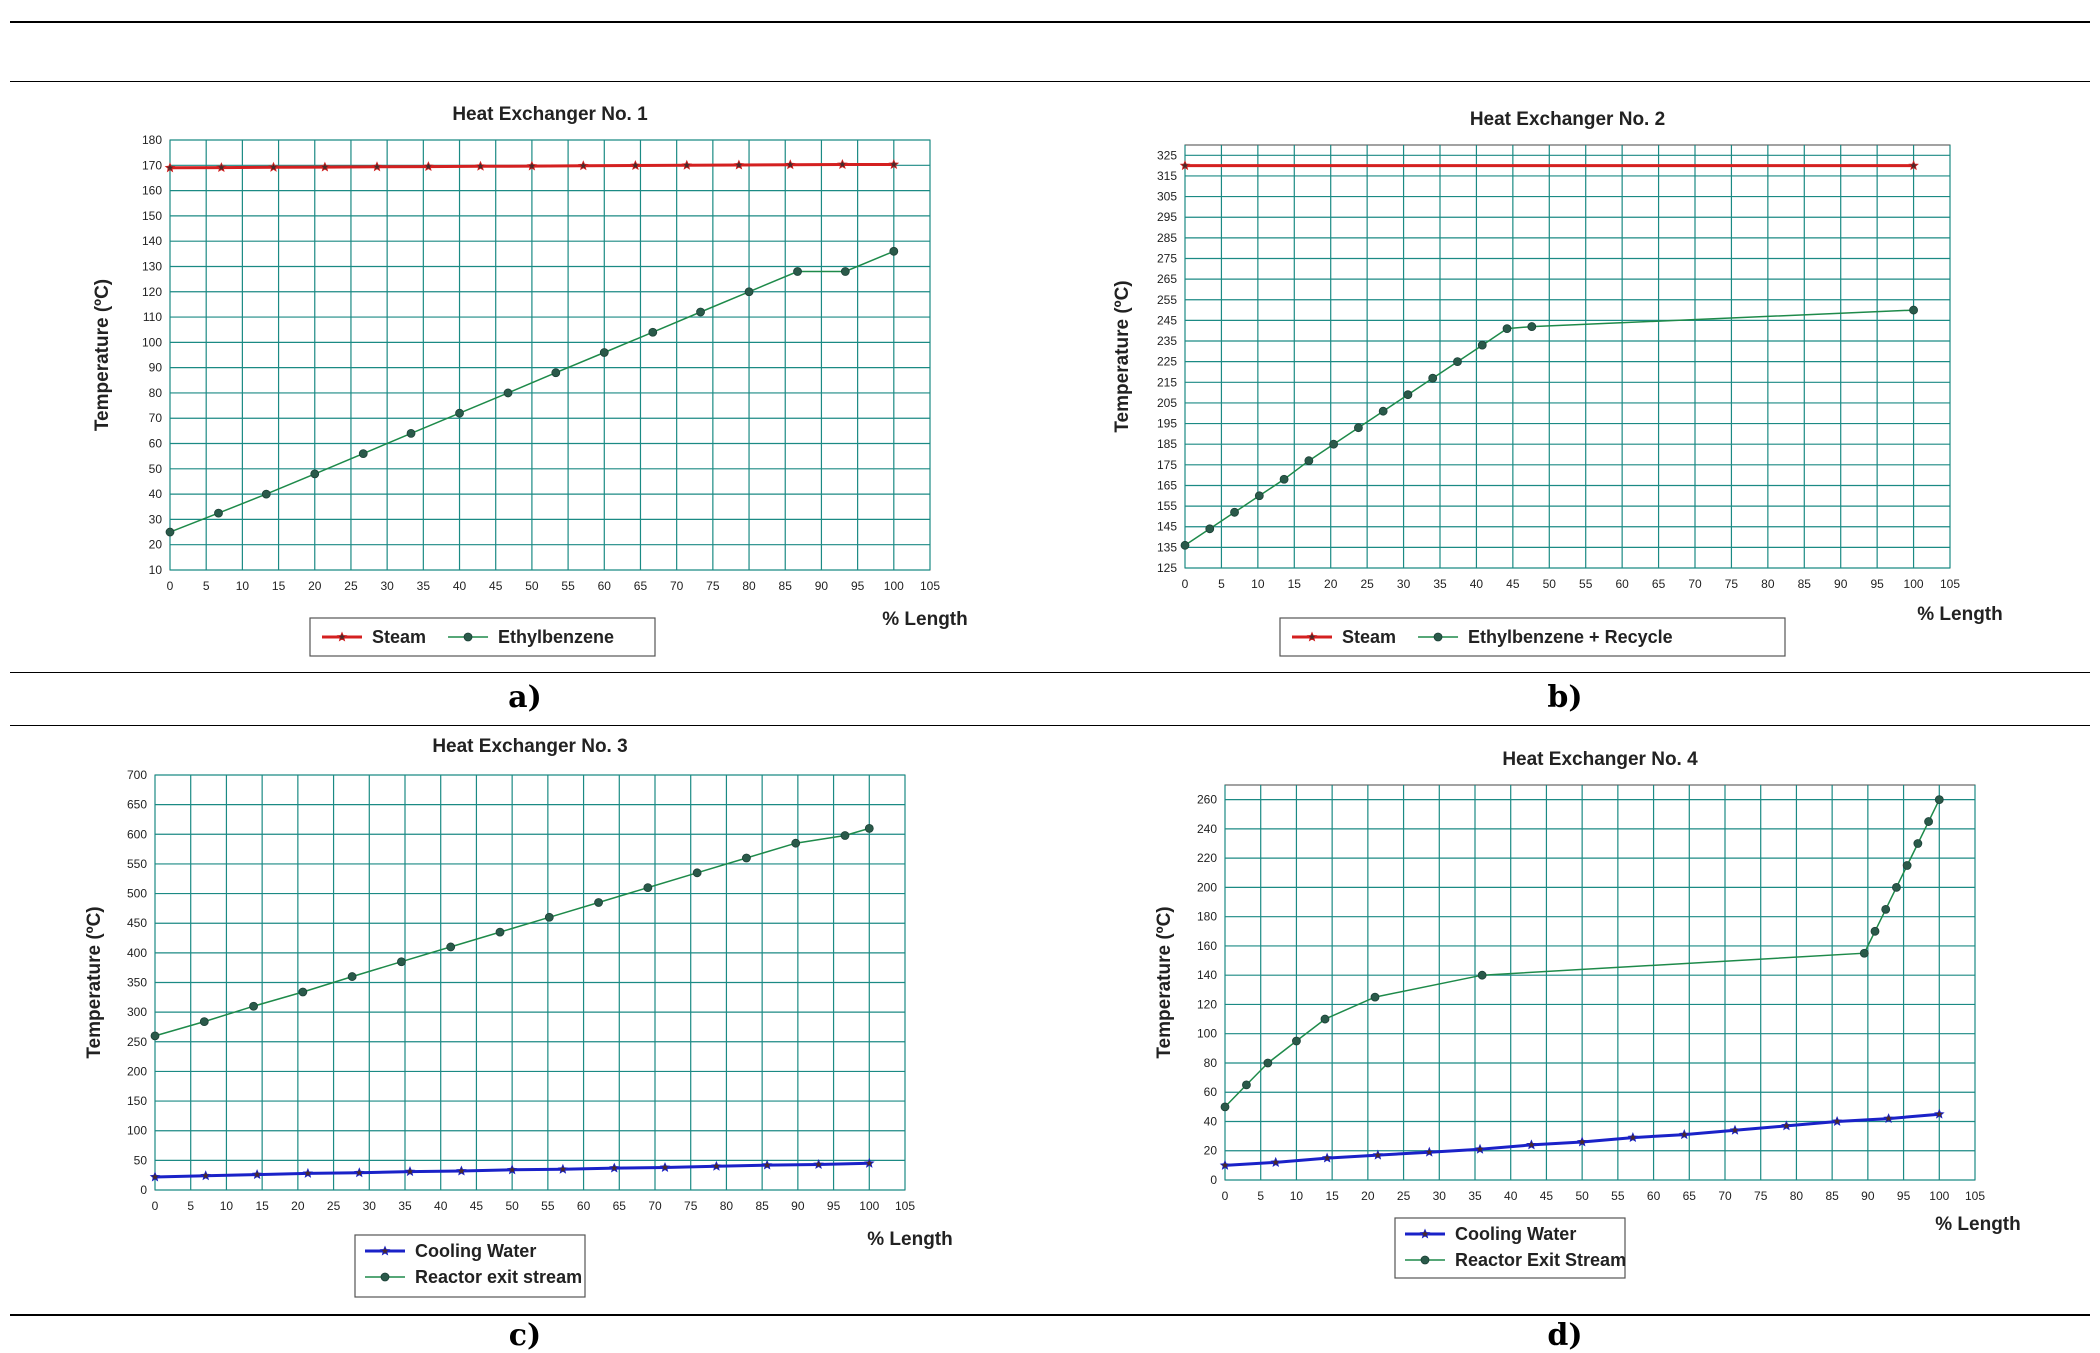 This screenshot has width=2100, height=1353. Describe the element at coordinates (152, 241) in the screenshot. I see `y-tick-label: 140` at that location.